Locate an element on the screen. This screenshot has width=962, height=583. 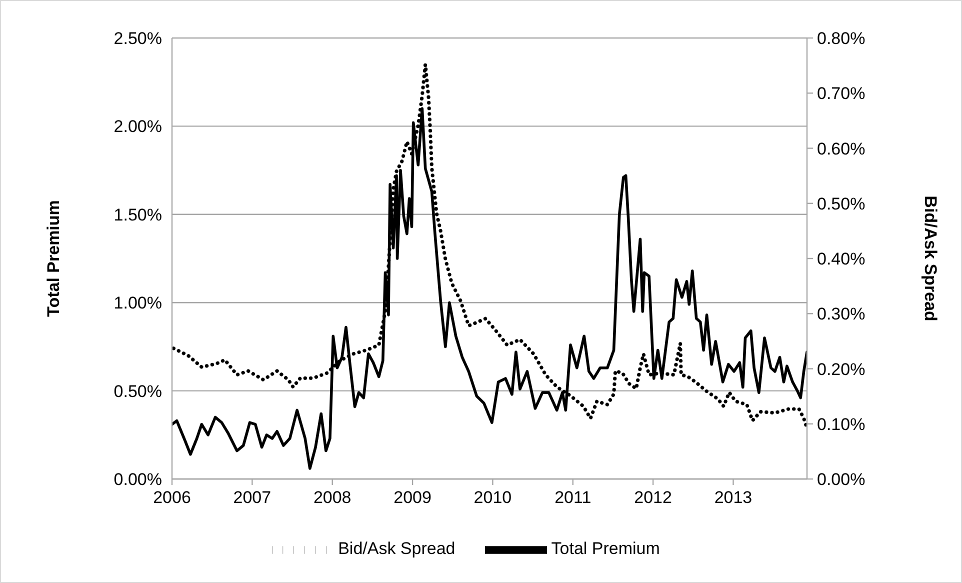
legend-label: Bid/Ask Spread is located at coordinates (397, 548).